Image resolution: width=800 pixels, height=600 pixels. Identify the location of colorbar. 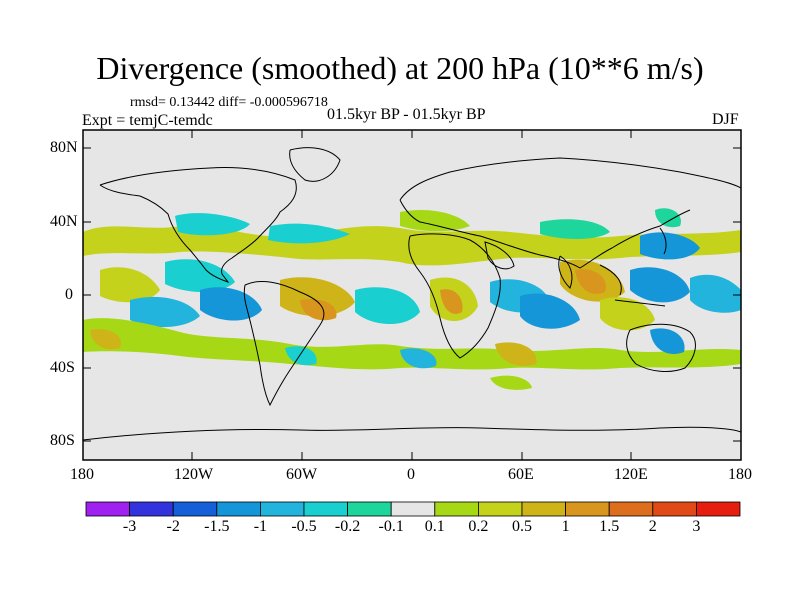
(413, 509).